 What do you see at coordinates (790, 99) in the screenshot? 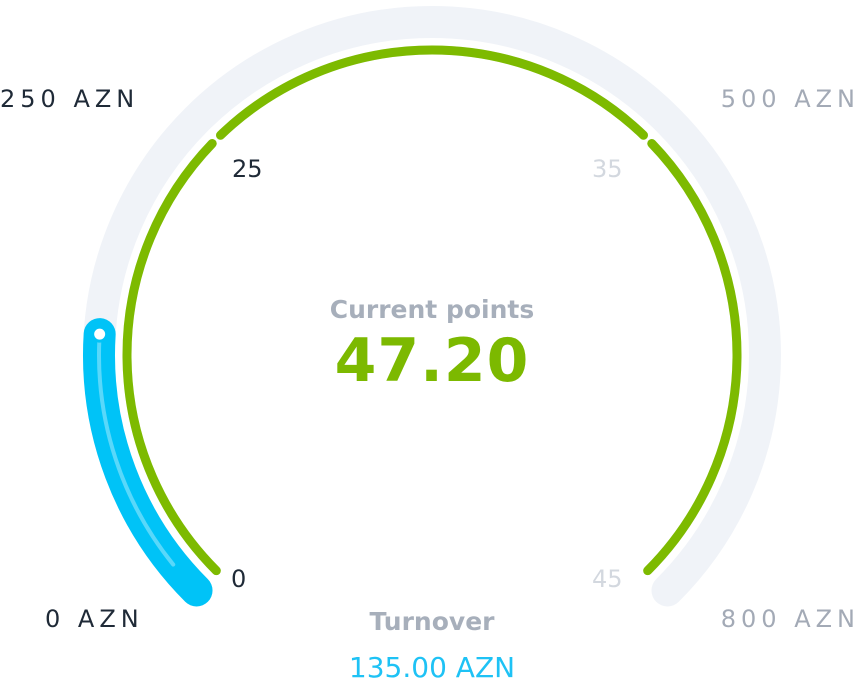
I see `turnover-scale-label-500: 500 AZN` at bounding box center [790, 99].